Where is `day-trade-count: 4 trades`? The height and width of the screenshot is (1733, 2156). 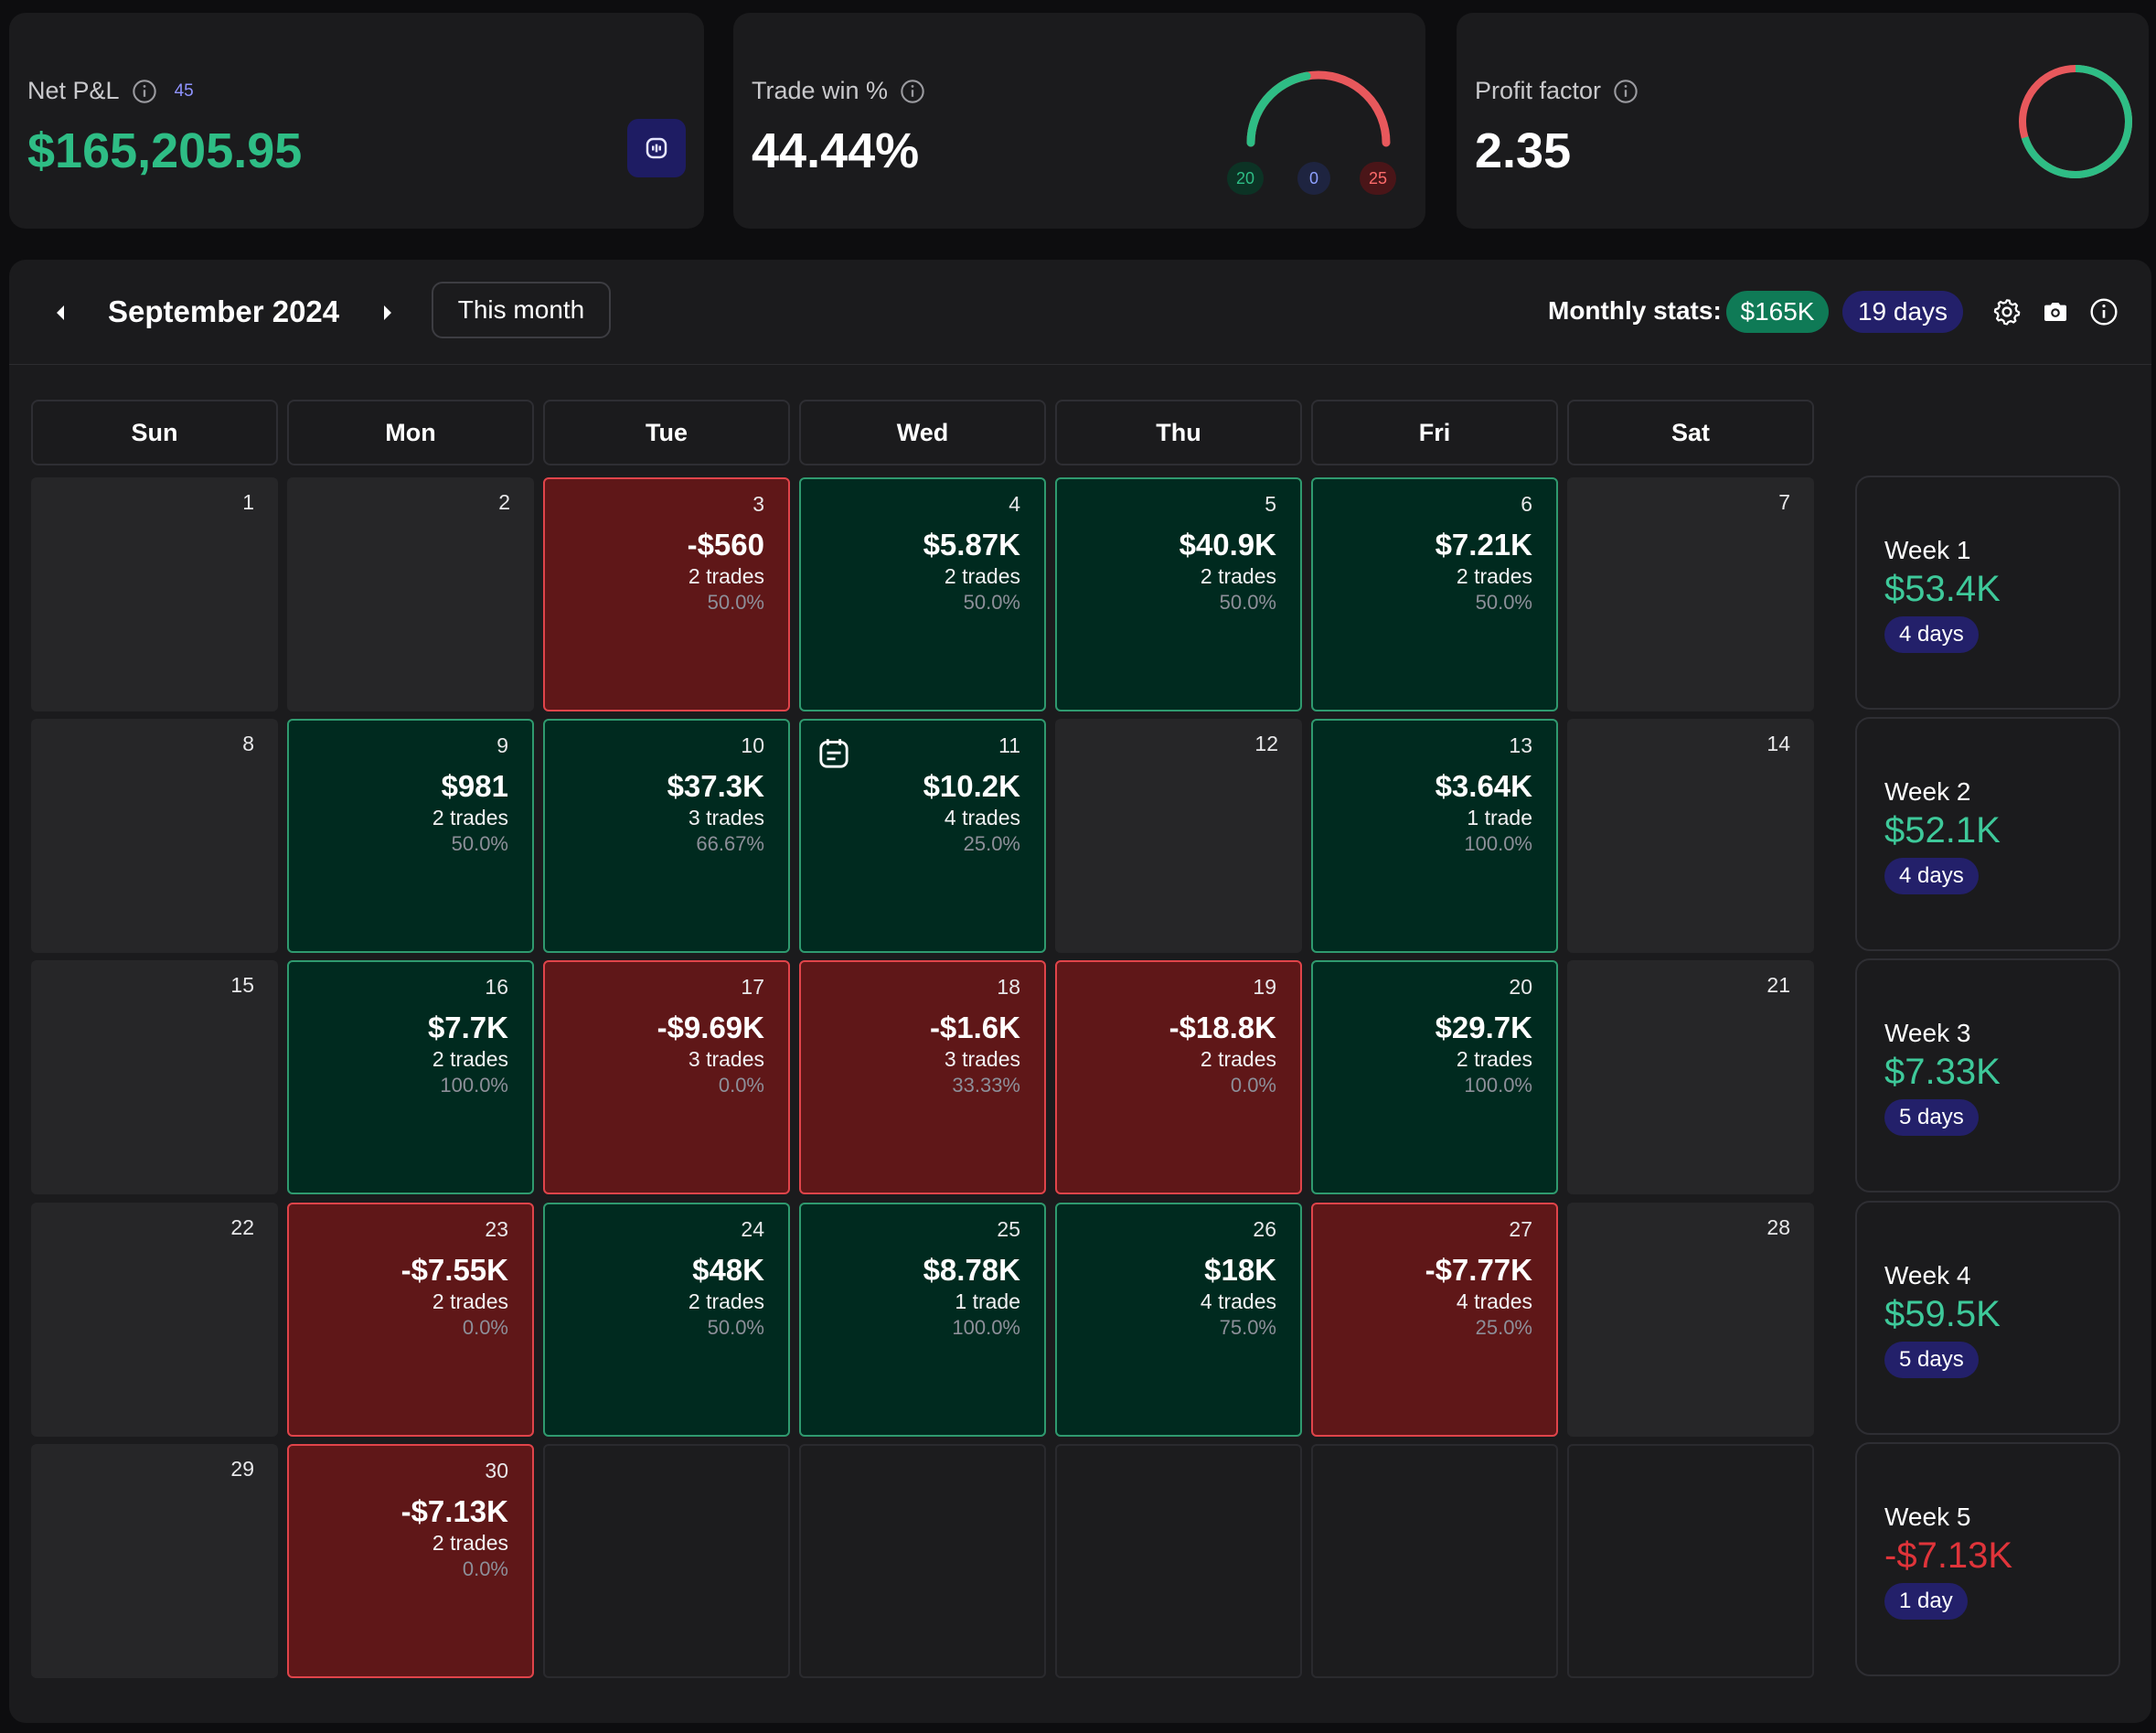 day-trade-count: 4 trades is located at coordinates (982, 817).